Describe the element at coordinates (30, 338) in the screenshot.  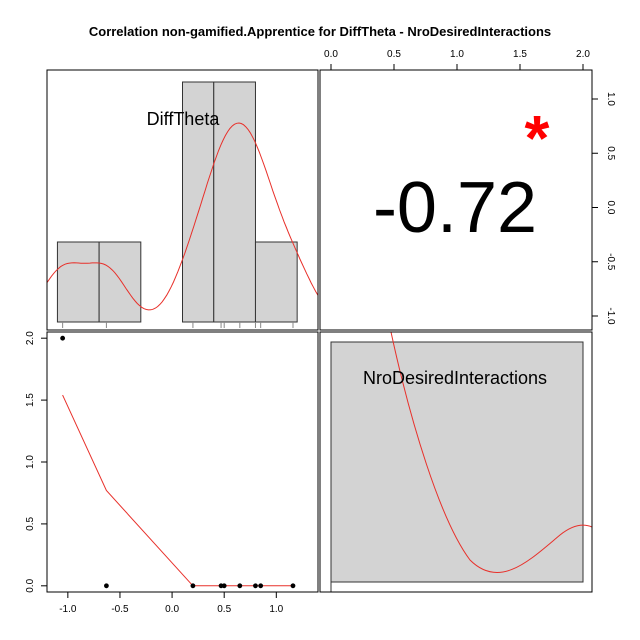
I see `left-axis-tick-label-4: 2.0` at that location.